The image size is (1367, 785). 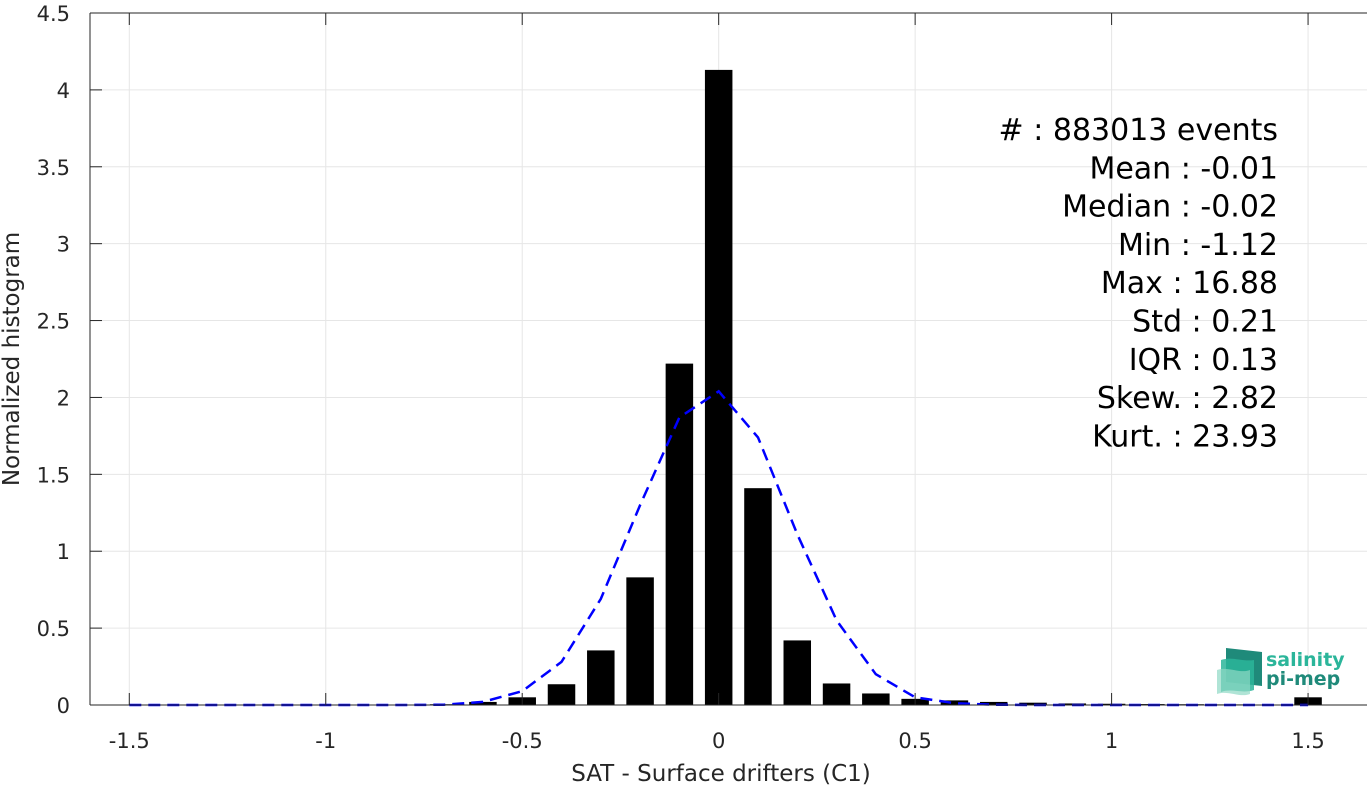 What do you see at coordinates (1307, 741) in the screenshot?
I see `x-tick-label: 1.5` at bounding box center [1307, 741].